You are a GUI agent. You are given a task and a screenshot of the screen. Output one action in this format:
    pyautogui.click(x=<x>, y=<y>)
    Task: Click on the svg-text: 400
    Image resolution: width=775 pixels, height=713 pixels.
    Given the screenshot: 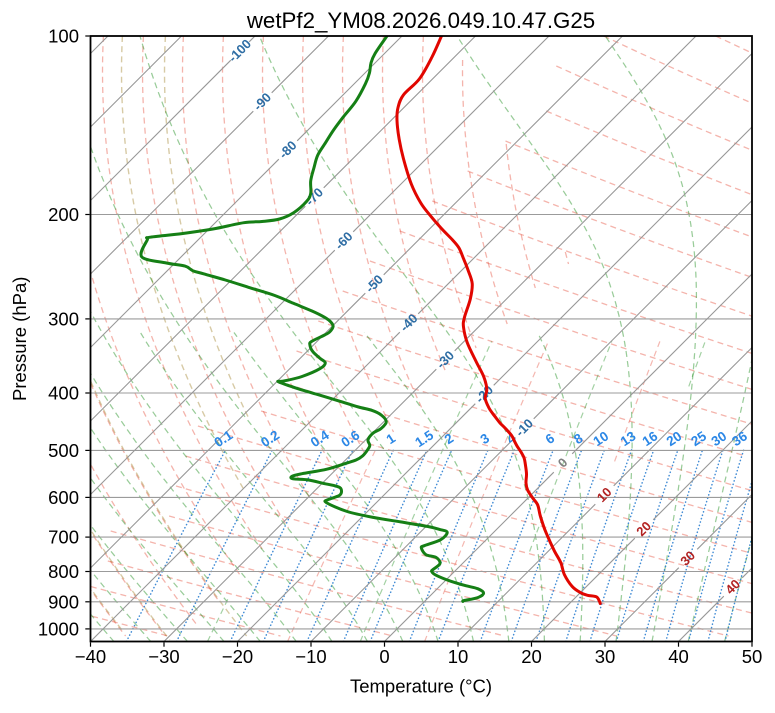 What is the action you would take?
    pyautogui.click(x=63, y=393)
    